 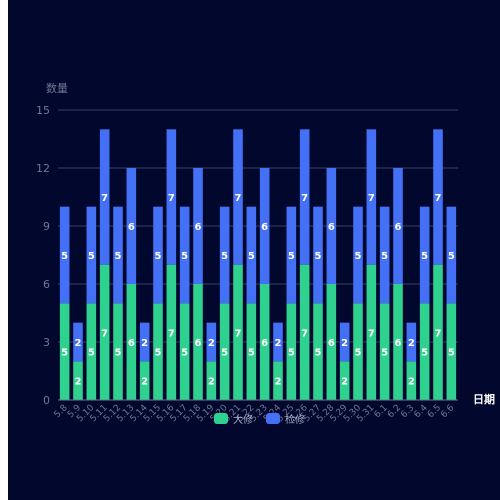 I want to click on legend-item: 大修, so click(x=233, y=419).